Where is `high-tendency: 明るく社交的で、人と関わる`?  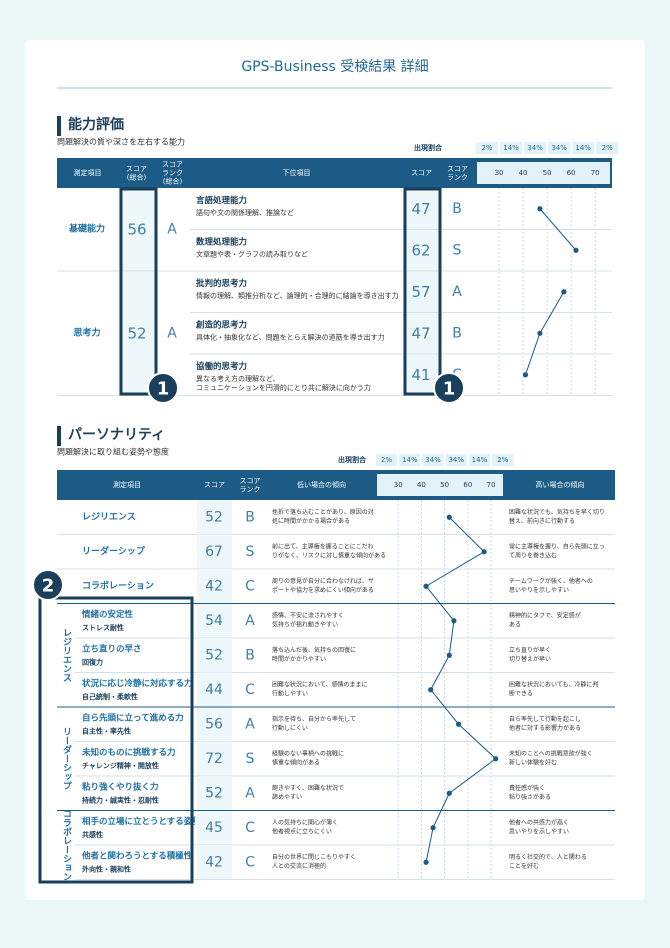 high-tendency: 明るく社交的で、人と関わる is located at coordinates (548, 857).